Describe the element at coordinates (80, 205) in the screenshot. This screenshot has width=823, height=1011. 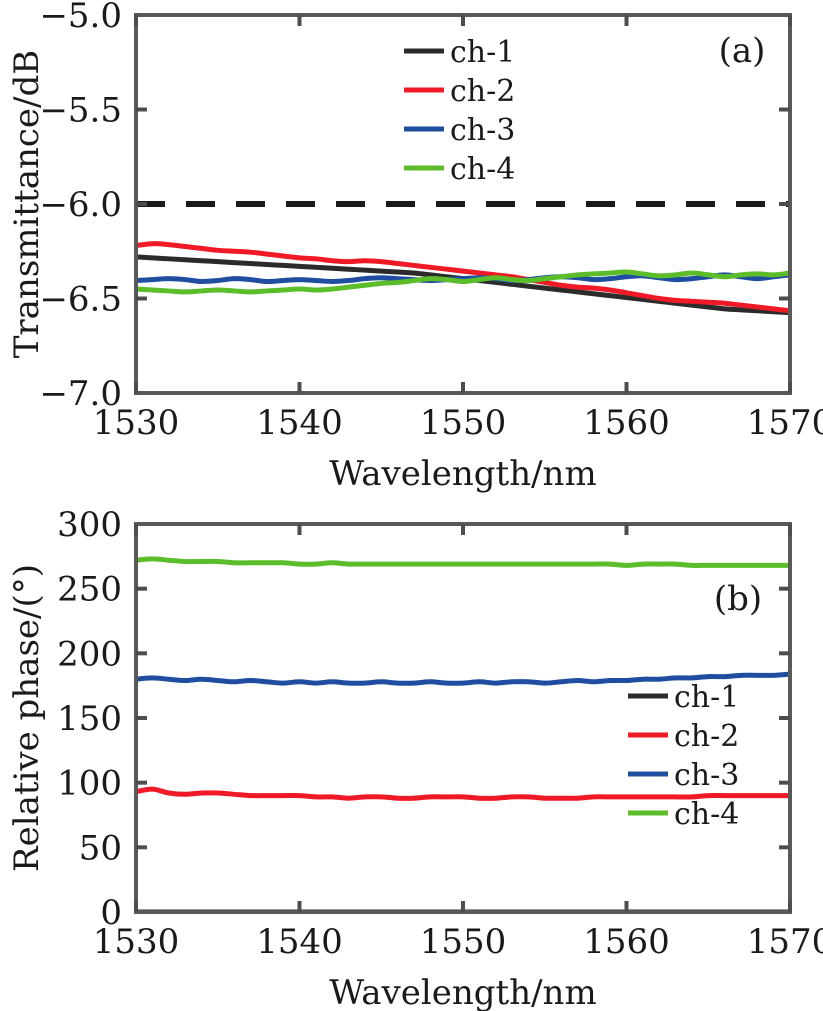
I see `y-tick-label--6: −6.0` at that location.